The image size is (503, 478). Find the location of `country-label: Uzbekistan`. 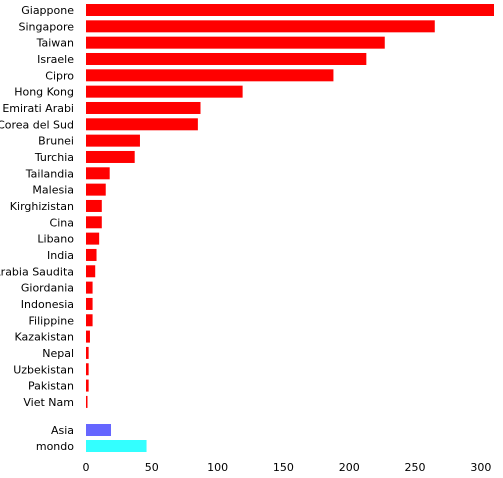

country-label: Uzbekistan is located at coordinates (43, 369).